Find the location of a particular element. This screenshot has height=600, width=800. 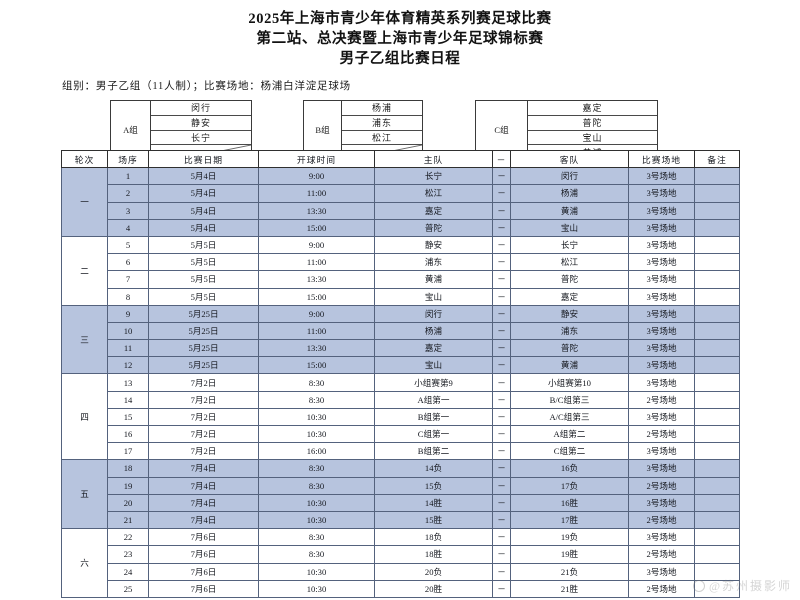

cell-home-team: 小组赛第9 is located at coordinates (433, 382).